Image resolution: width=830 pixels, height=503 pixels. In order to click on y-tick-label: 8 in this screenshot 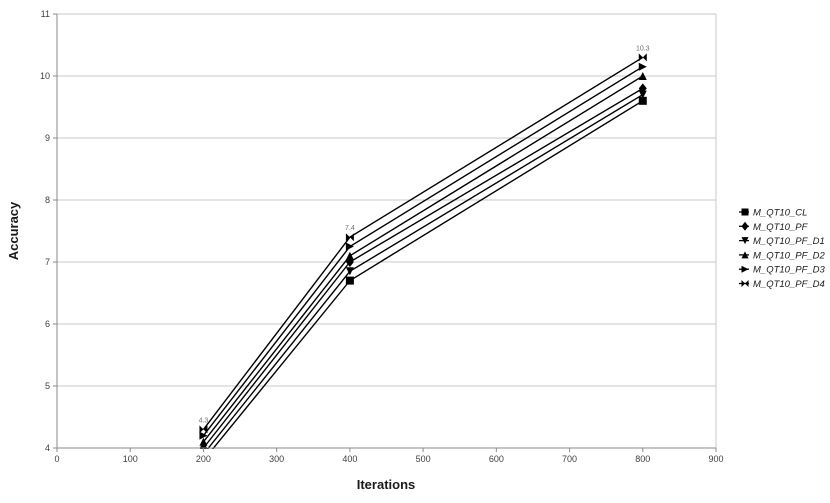, I will do `click(47, 200)`.